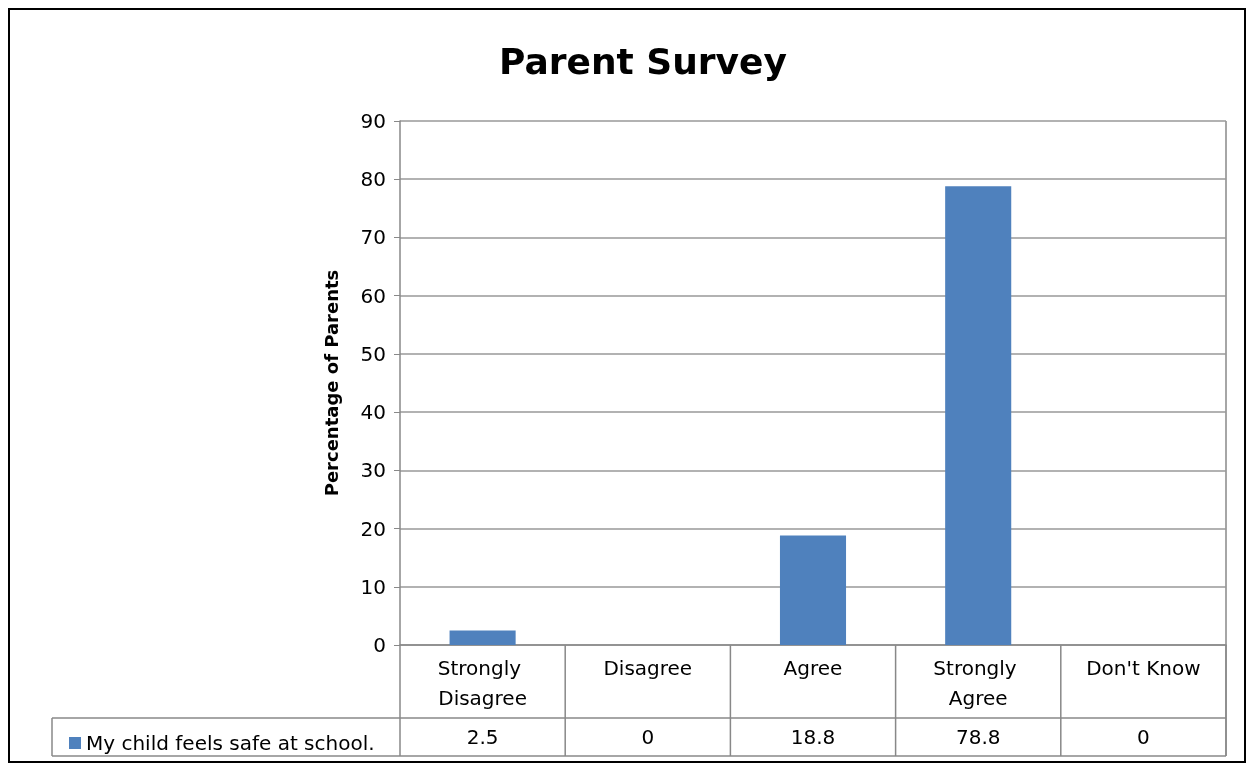 The image size is (1254, 771). Describe the element at coordinates (373, 412) in the screenshot. I see `y-tick-label: 40` at that location.